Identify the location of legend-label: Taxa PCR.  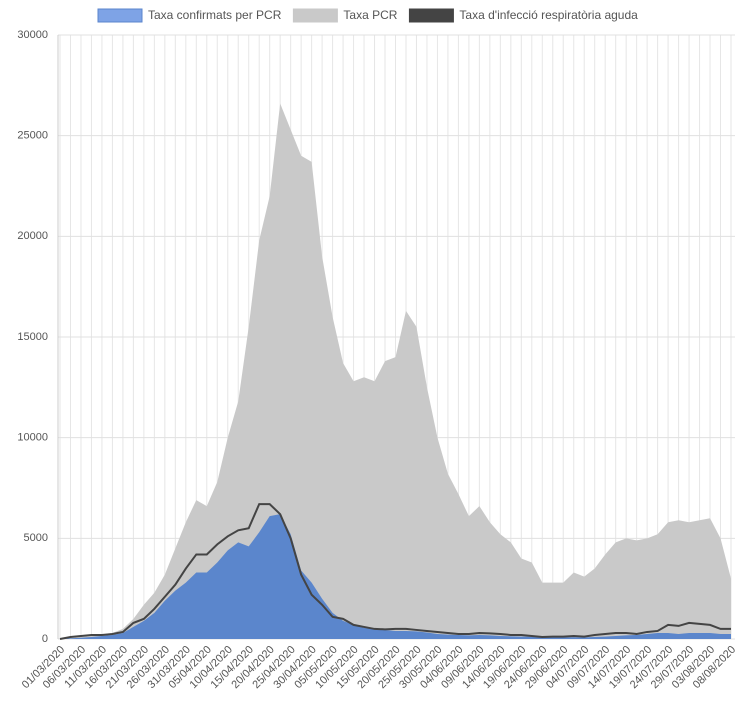
(370, 15).